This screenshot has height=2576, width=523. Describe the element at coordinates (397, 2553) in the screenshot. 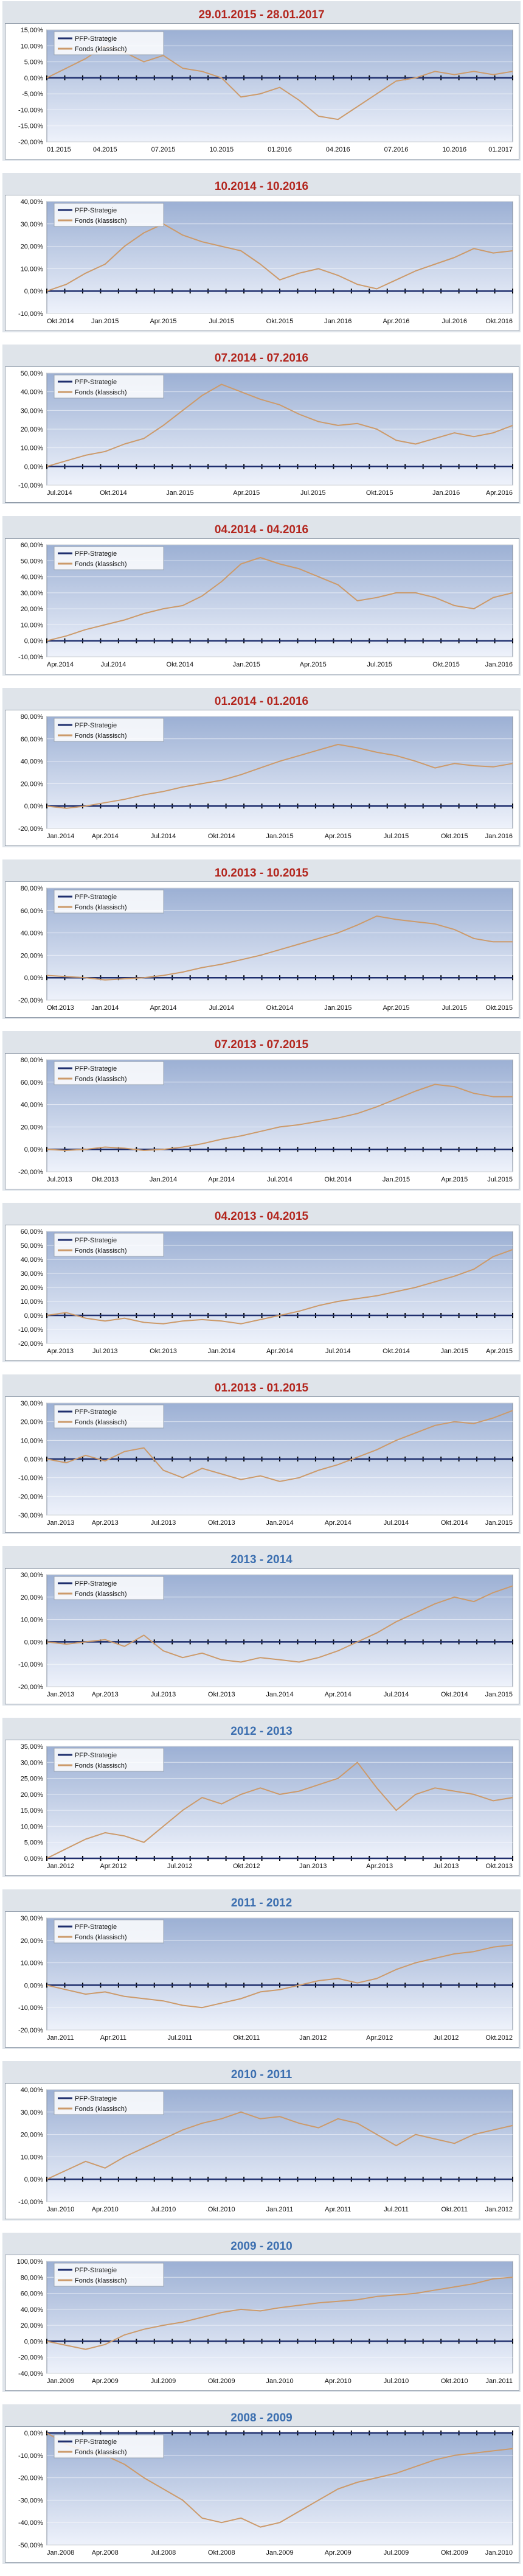

I see `x-tick-label: Jul.2009` at that location.